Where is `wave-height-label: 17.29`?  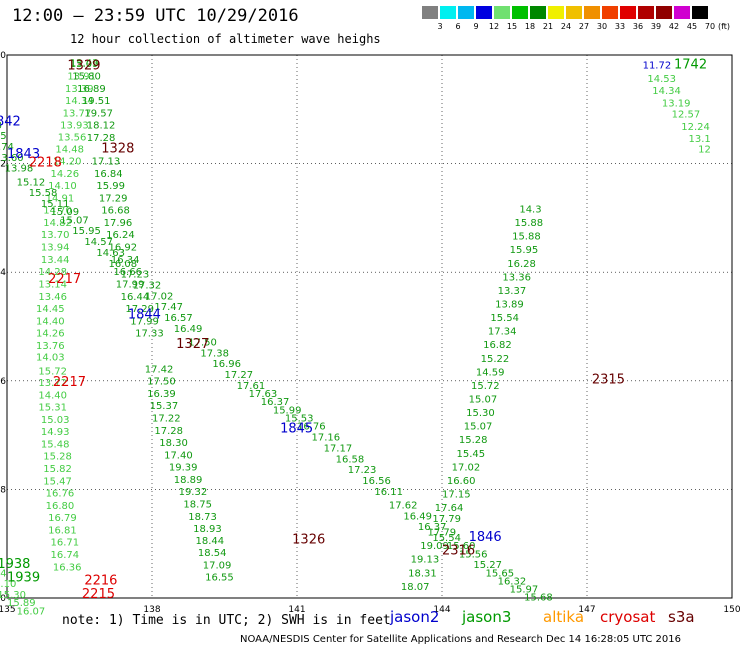 wave-height-label: 17.29 is located at coordinates (113, 199).